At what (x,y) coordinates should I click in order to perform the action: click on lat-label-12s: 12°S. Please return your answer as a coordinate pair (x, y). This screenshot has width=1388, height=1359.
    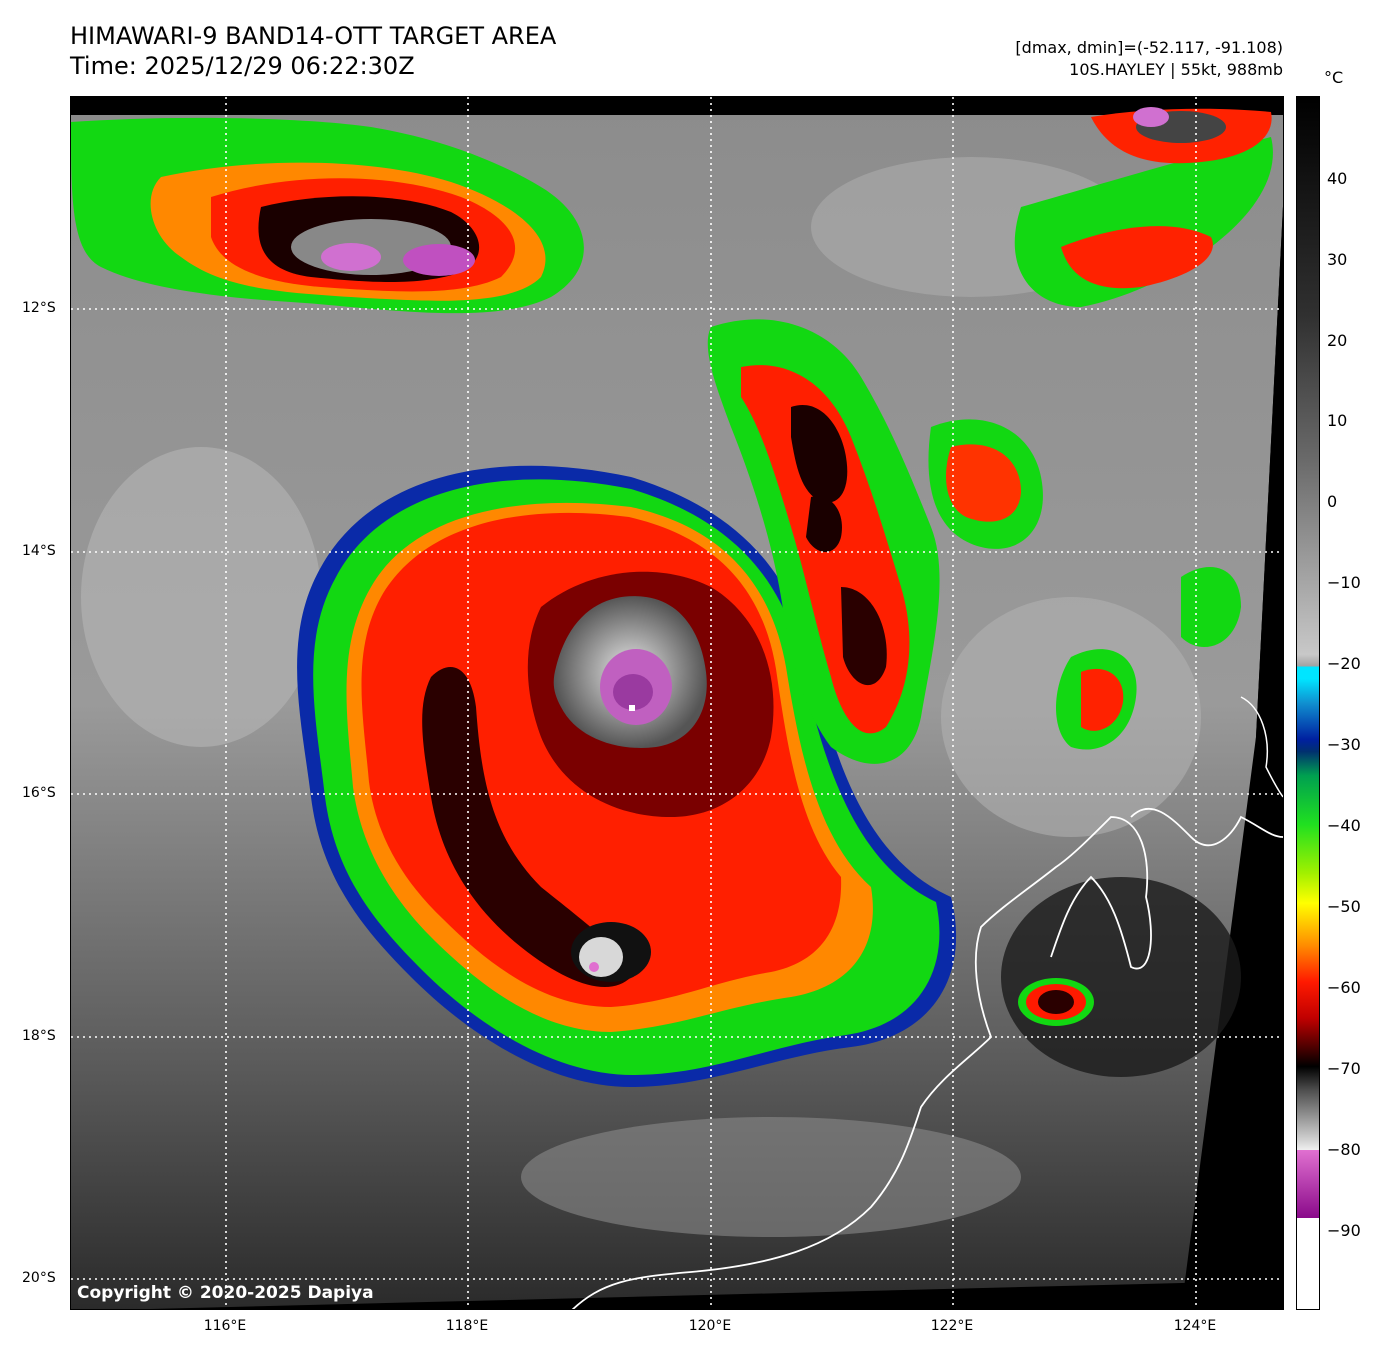
    Looking at the image, I should click on (39, 308).